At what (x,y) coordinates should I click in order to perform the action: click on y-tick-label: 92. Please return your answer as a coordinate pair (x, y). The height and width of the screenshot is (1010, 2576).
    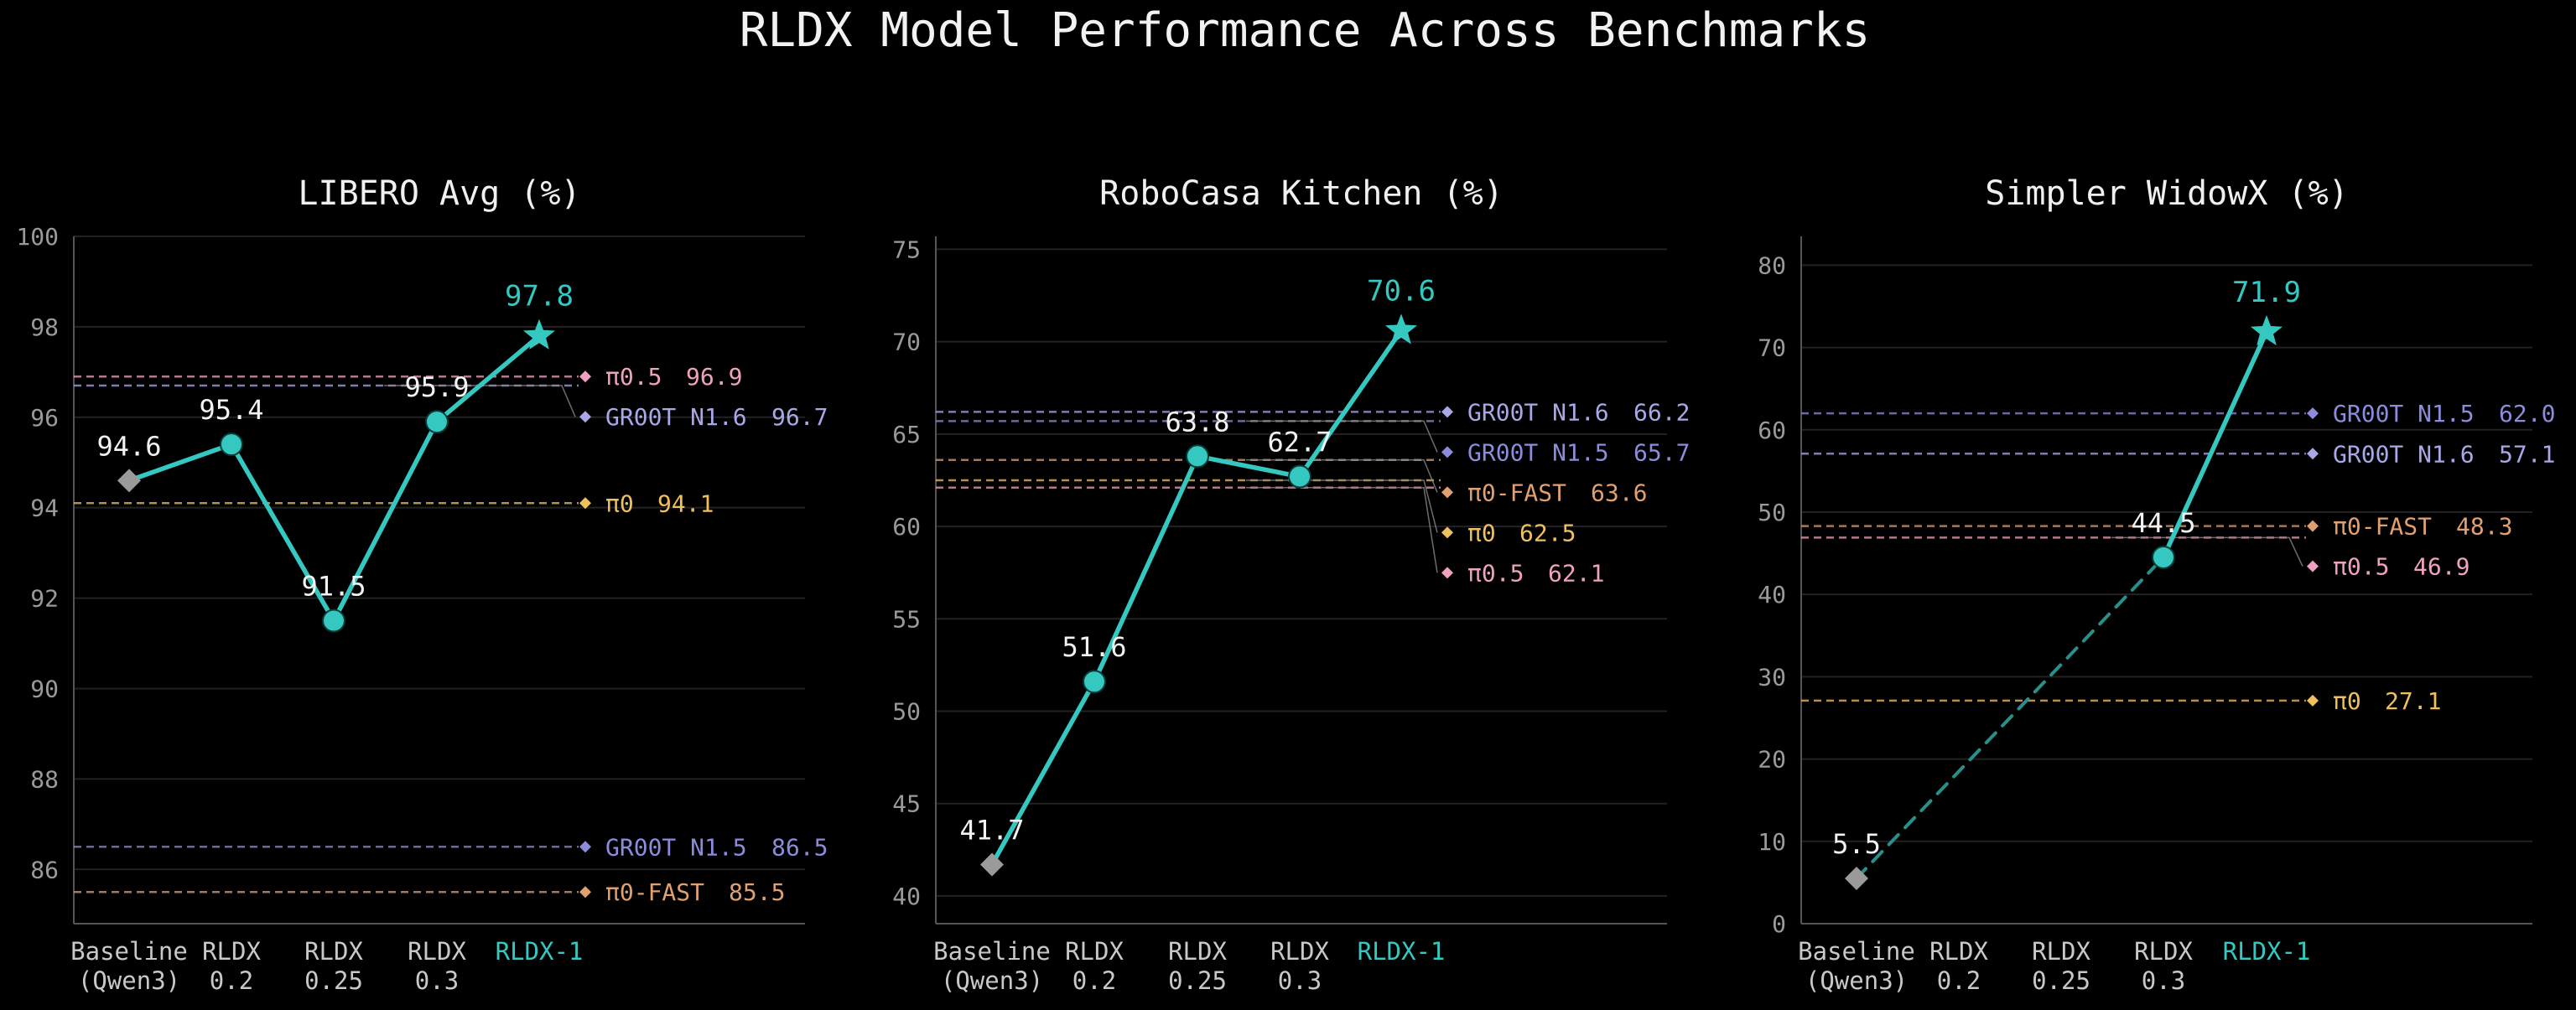
    Looking at the image, I should click on (44, 599).